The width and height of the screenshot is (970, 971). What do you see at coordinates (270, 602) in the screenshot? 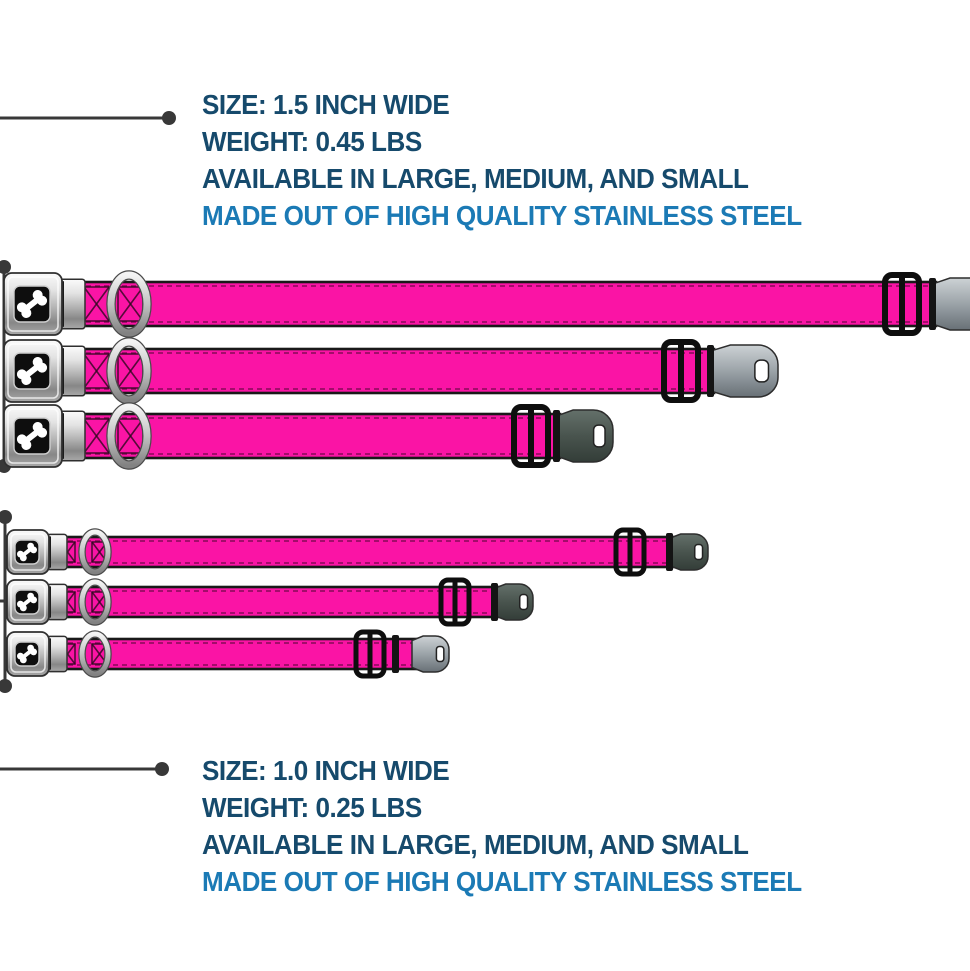
I see `collar-1-0-inch-medium` at bounding box center [270, 602].